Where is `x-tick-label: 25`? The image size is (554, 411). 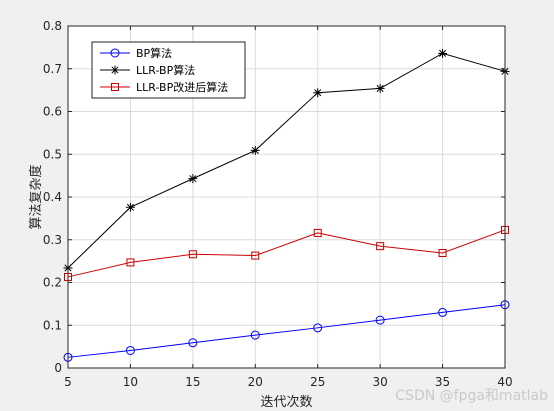 x-tick-label: 25 is located at coordinates (317, 382).